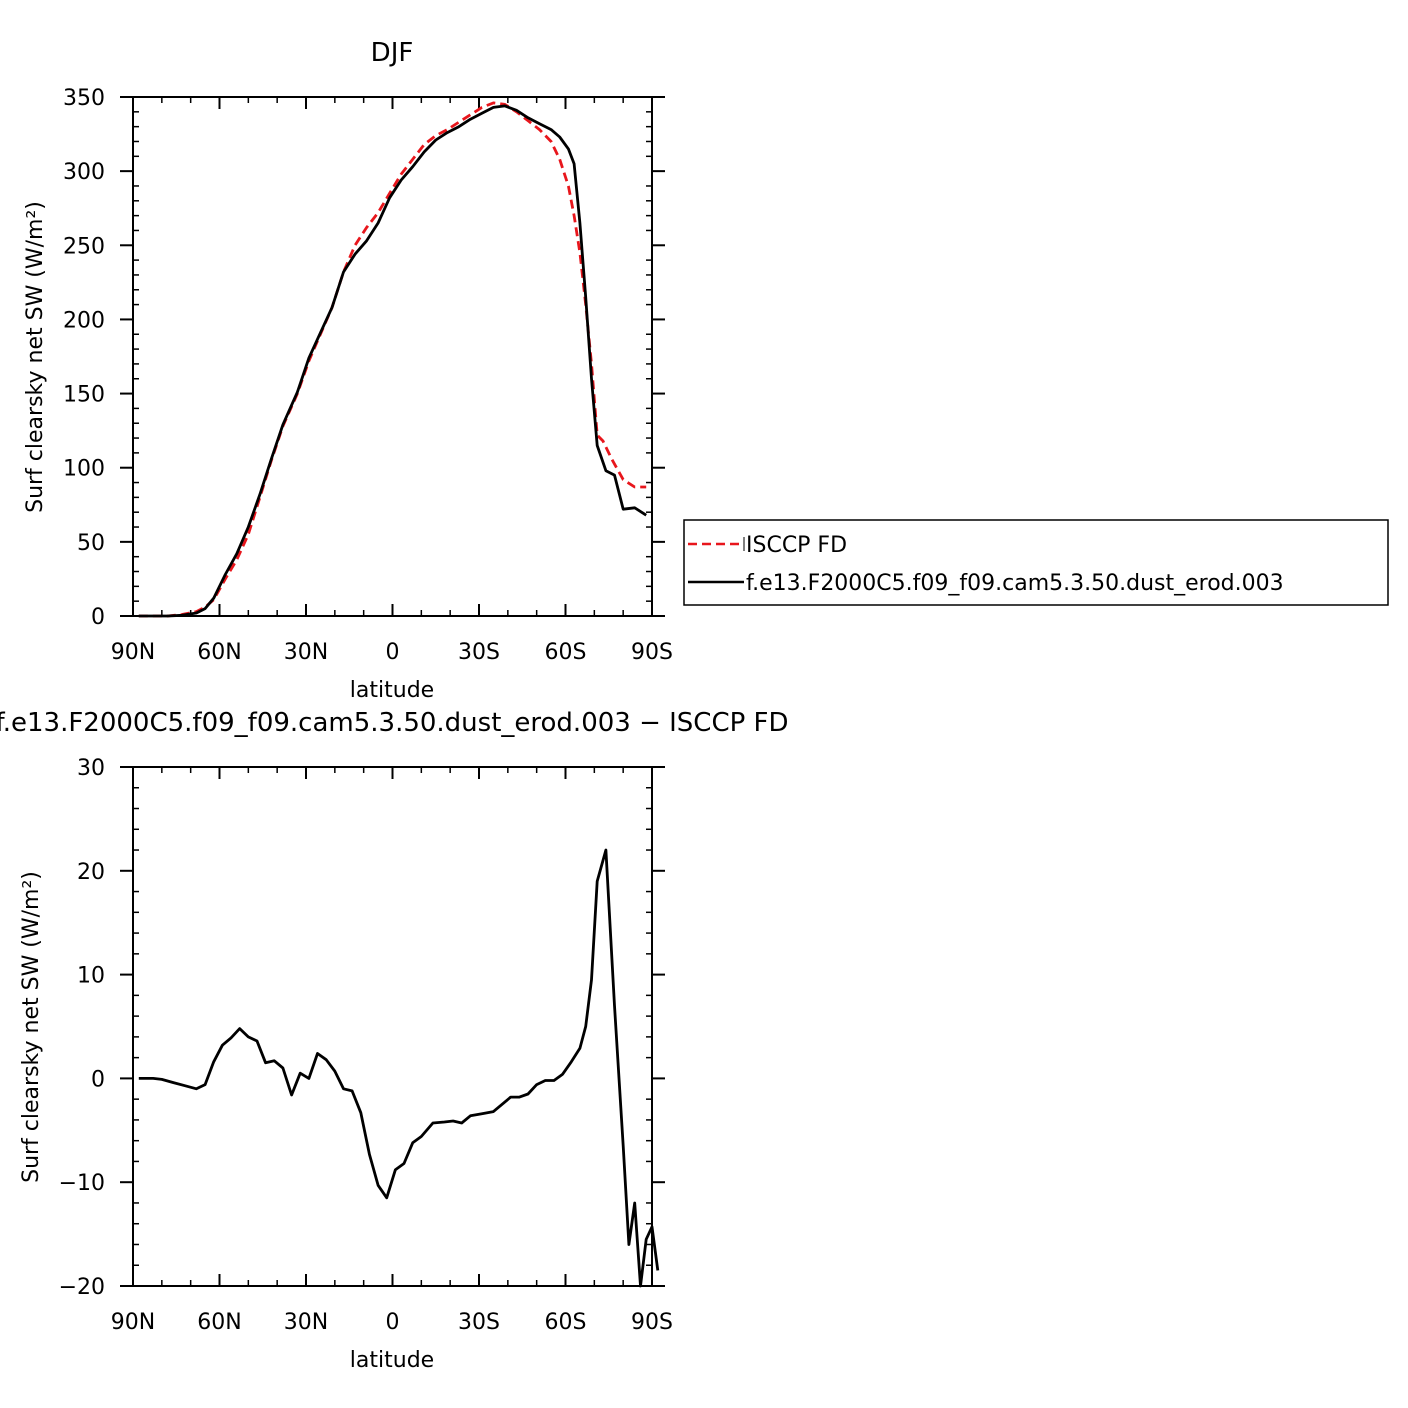 This screenshot has width=1408, height=1408. What do you see at coordinates (91, 872) in the screenshot?
I see `y-tick-label: 20` at bounding box center [91, 872].